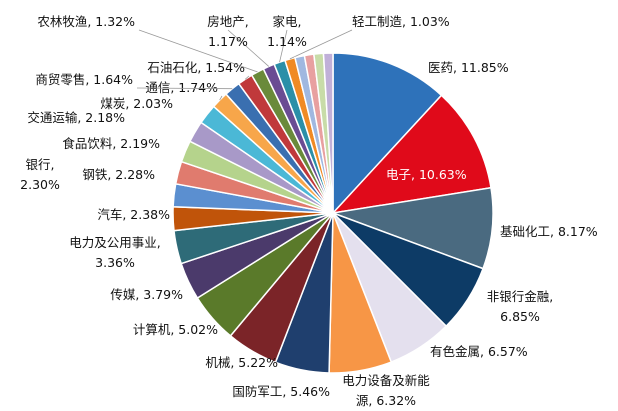 This screenshot has height=411, width=618. I want to click on data-label: 银行, 2.30%, so click(40, 174).